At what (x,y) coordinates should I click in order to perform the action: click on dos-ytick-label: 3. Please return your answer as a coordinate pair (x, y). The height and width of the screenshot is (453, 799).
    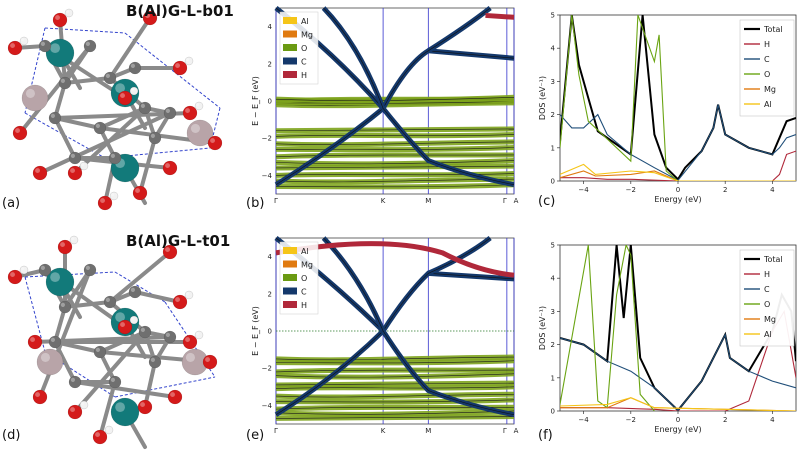
    Looking at the image, I should click on (553, 312).